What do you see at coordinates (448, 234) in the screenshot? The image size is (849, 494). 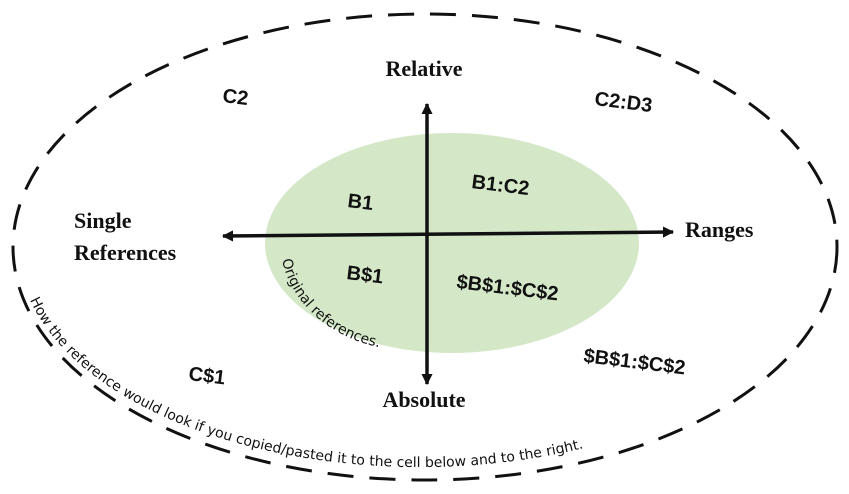 I see `horizontal-axis-arrow` at bounding box center [448, 234].